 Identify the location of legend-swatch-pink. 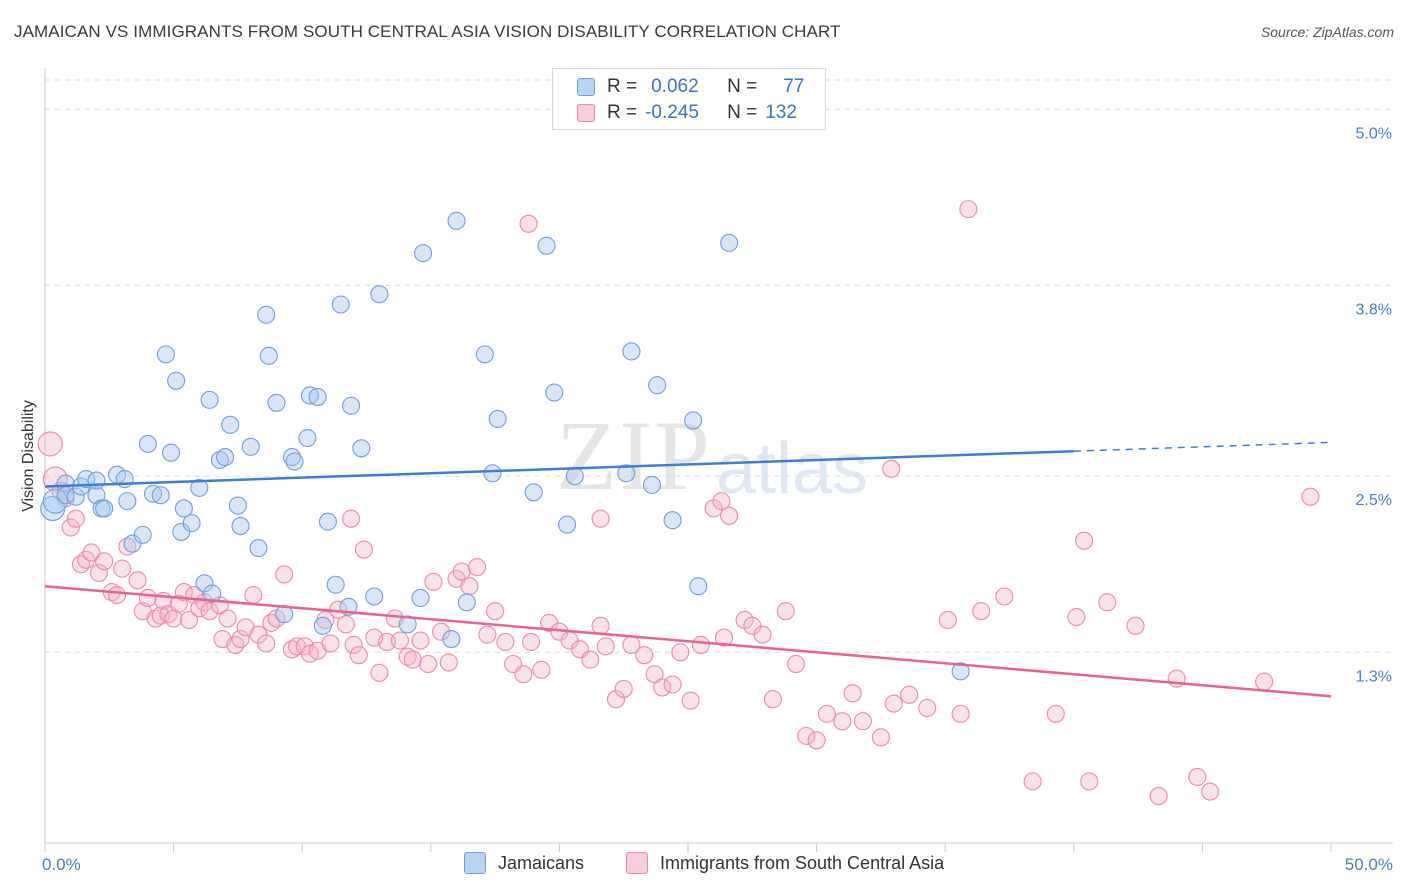
(586, 113).